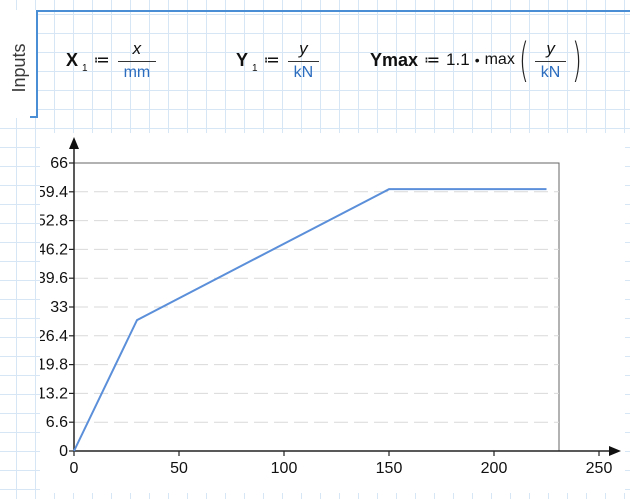 The image size is (630, 499). Describe the element at coordinates (523, 60) in the screenshot. I see `open-paren: (` at that location.